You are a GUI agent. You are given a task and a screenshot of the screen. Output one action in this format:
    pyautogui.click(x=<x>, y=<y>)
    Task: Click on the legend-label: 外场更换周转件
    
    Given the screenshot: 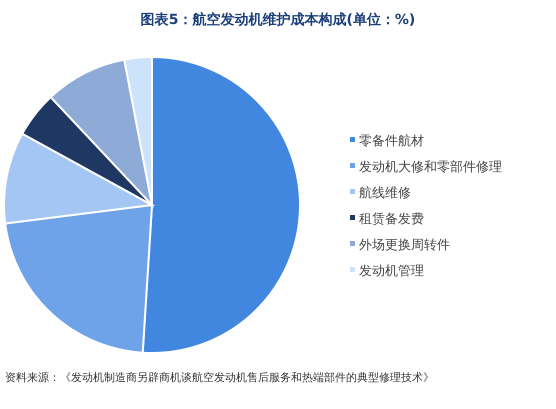 What is the action you would take?
    pyautogui.click(x=404, y=245)
    